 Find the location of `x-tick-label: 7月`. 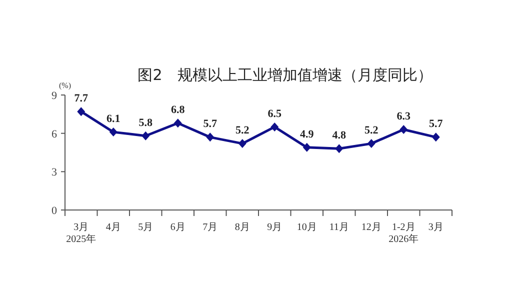

x-tick-label: 7月 is located at coordinates (210, 227).